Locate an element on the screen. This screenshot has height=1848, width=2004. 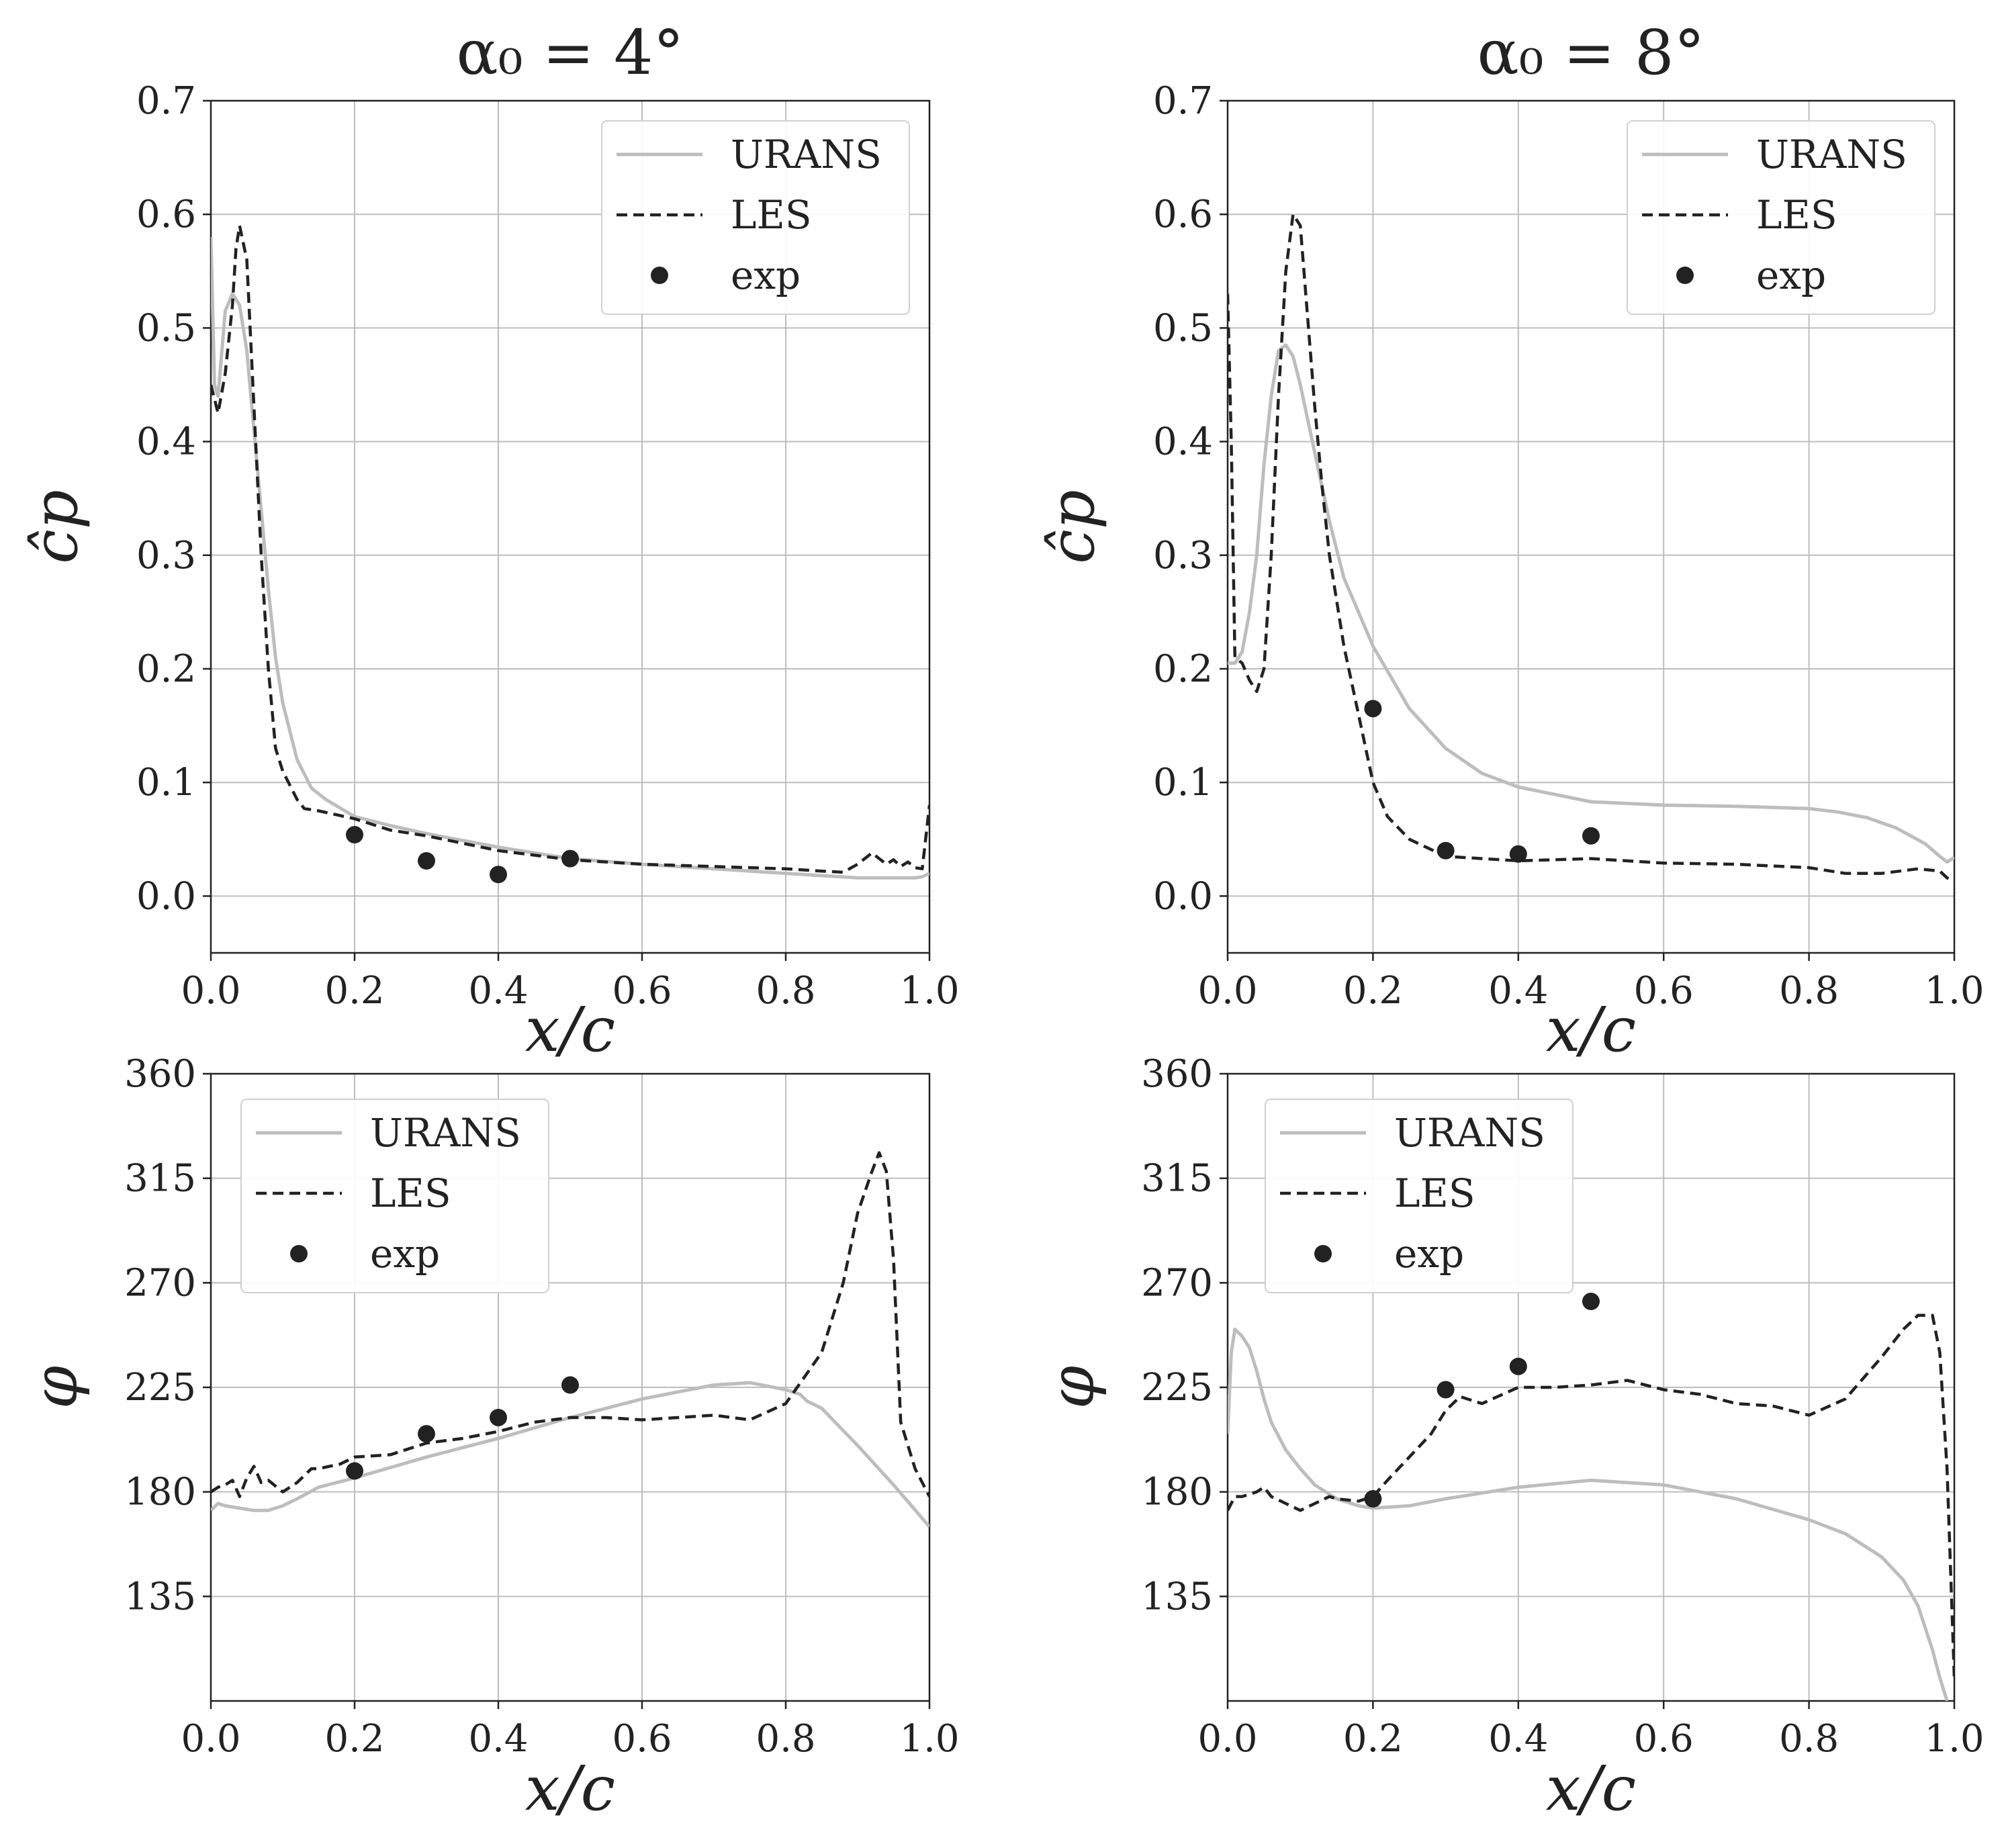
y-axis-title: φ is located at coordinates (1072, 1387).